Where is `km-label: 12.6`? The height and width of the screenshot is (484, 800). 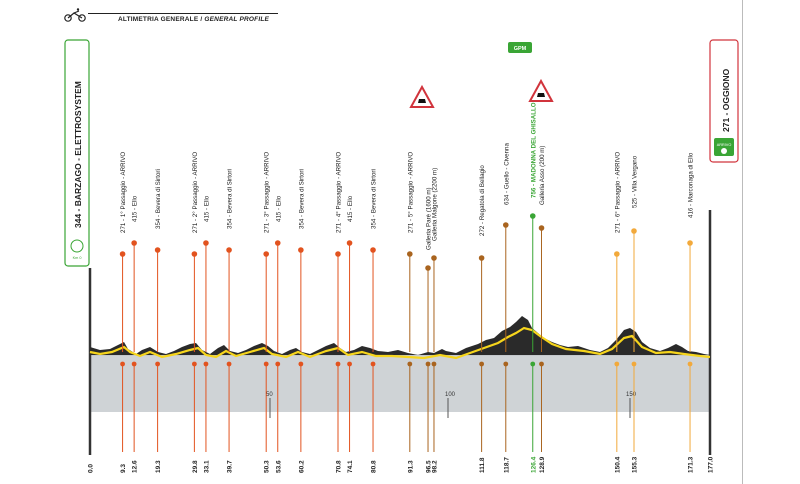
km-label: 12.6 is located at coordinates (135, 466).